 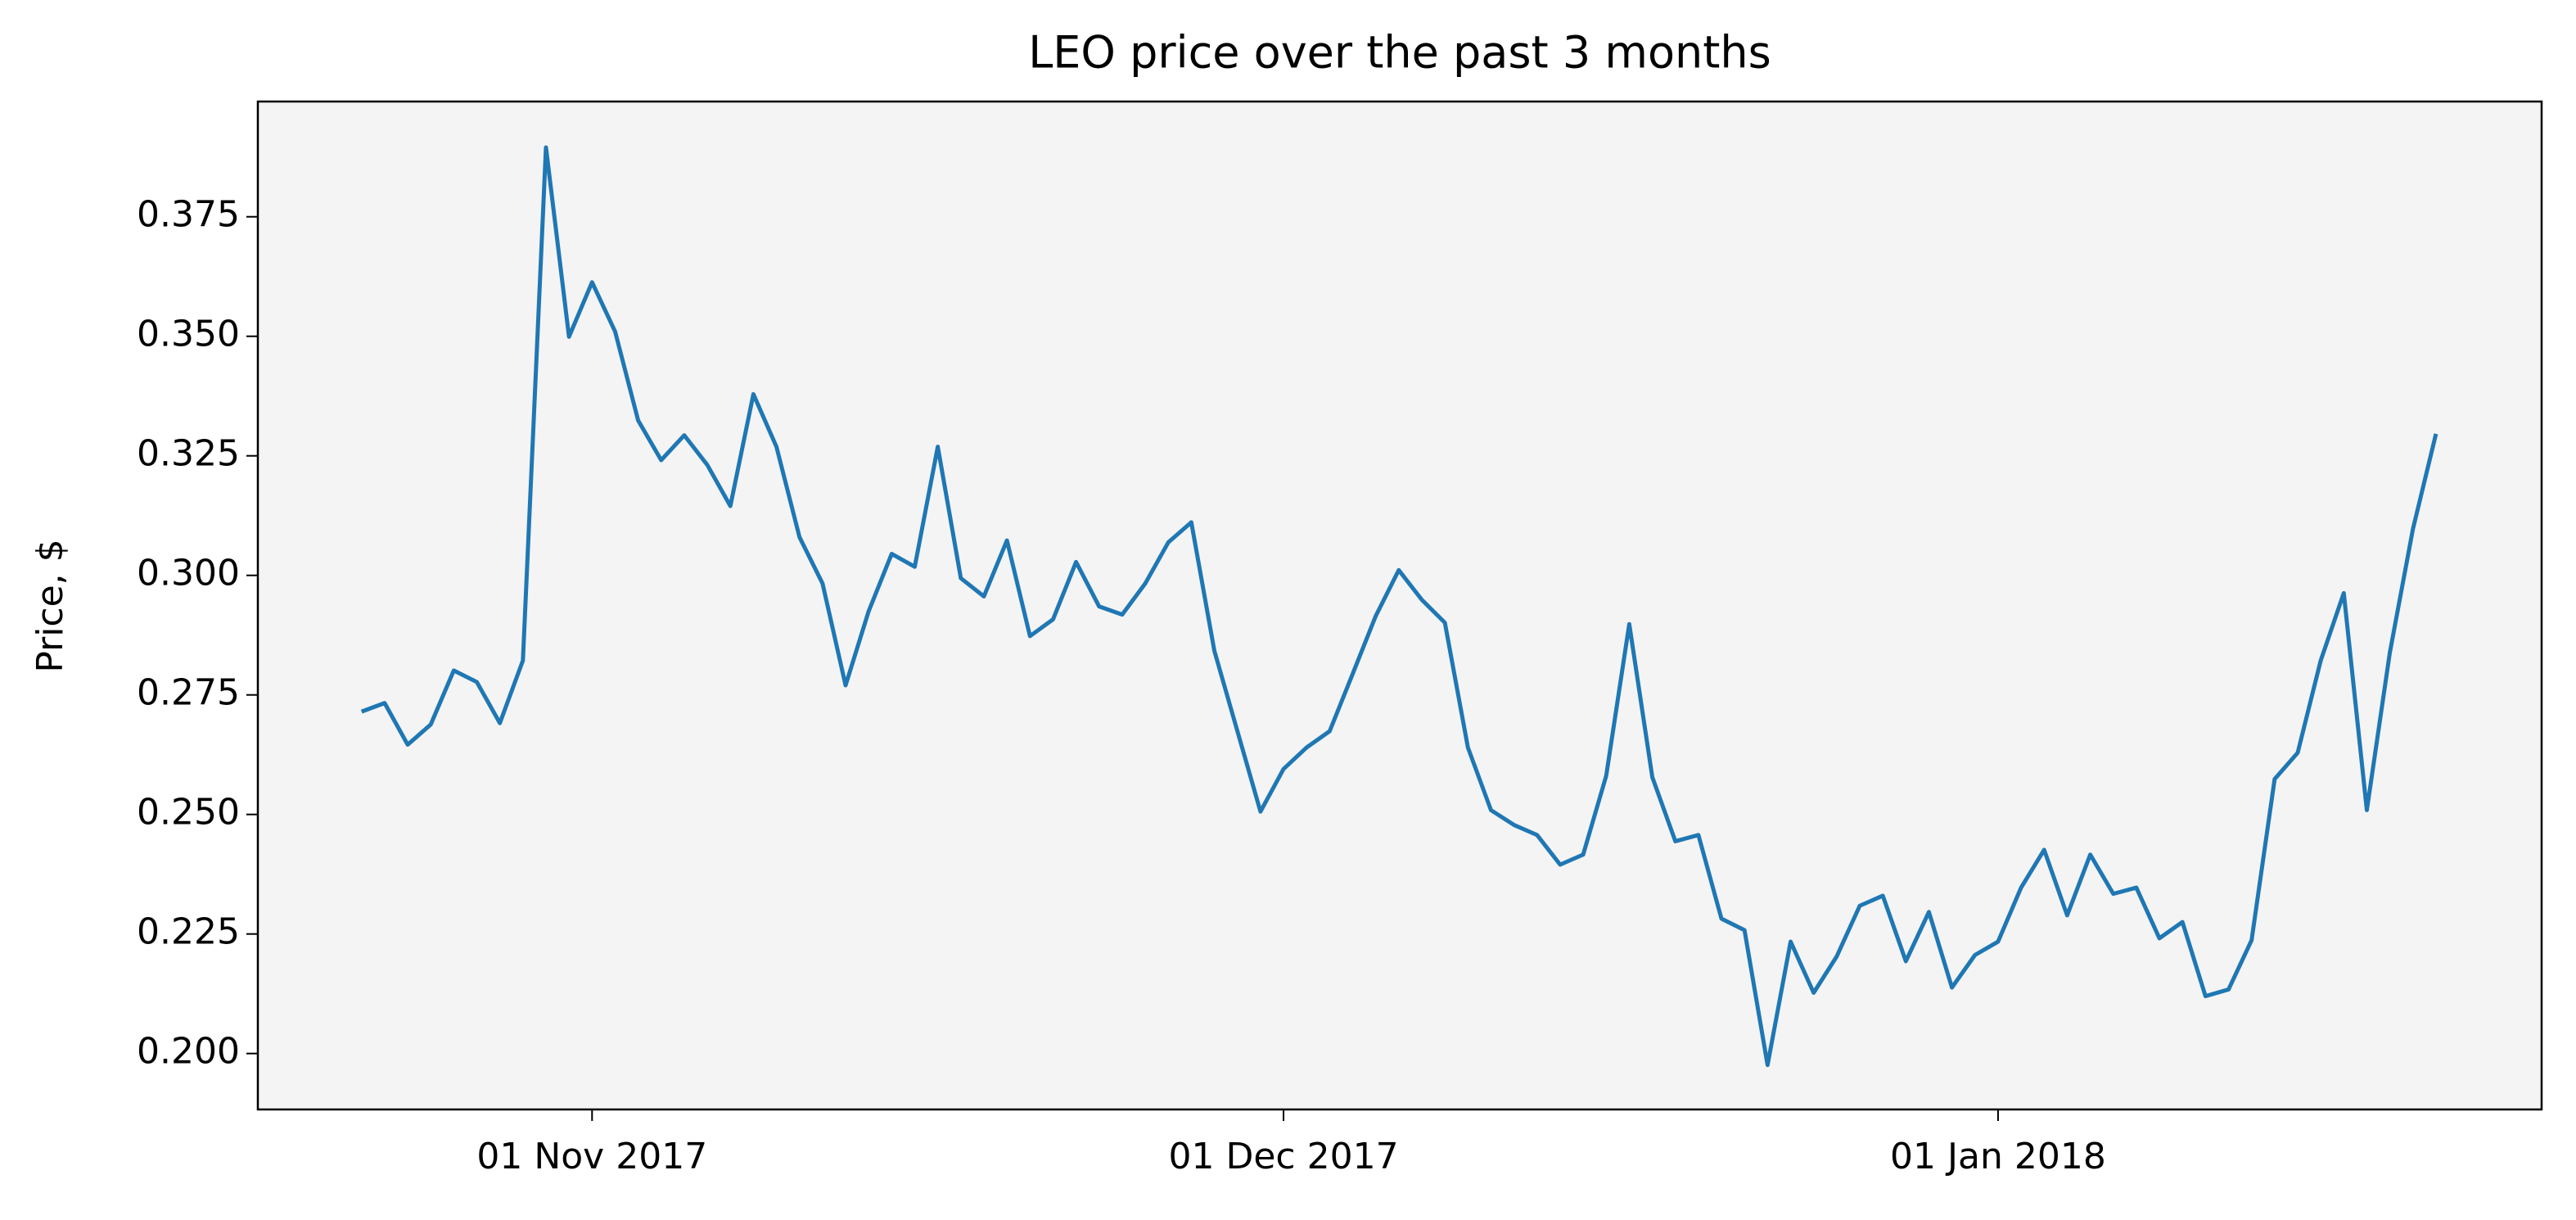 What do you see at coordinates (188, 813) in the screenshot?
I see `y-tick-label: 0.250` at bounding box center [188, 813].